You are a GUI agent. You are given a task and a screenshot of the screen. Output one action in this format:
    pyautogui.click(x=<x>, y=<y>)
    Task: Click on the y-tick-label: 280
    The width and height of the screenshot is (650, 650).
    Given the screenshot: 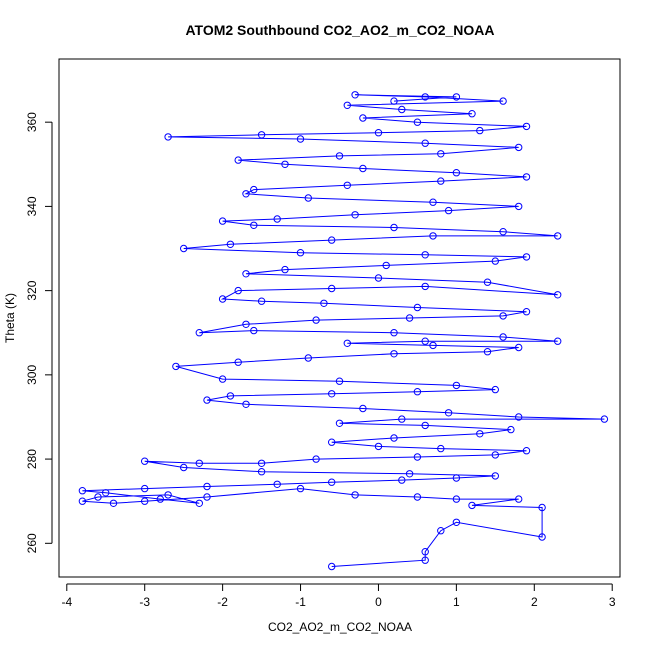 What is the action you would take?
    pyautogui.click(x=32, y=459)
    